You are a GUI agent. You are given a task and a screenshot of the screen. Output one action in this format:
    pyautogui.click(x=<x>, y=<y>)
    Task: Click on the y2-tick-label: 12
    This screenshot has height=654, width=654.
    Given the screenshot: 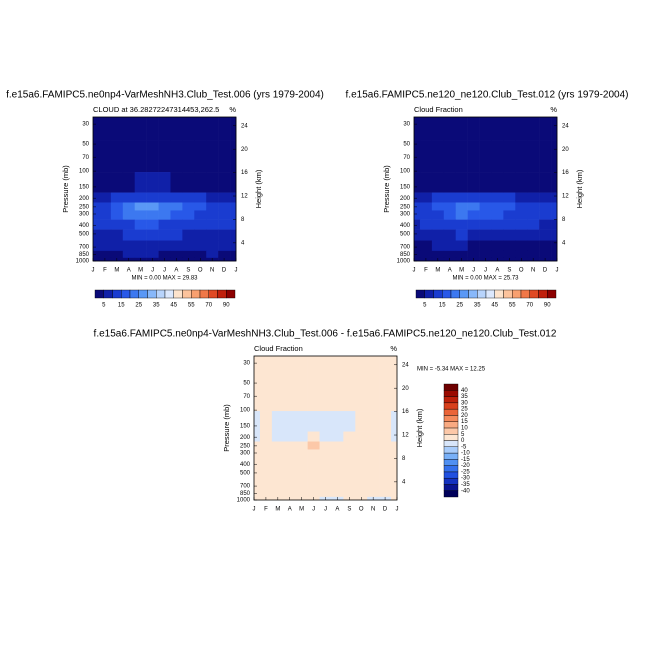 What is the action you would take?
    pyautogui.click(x=565, y=197)
    